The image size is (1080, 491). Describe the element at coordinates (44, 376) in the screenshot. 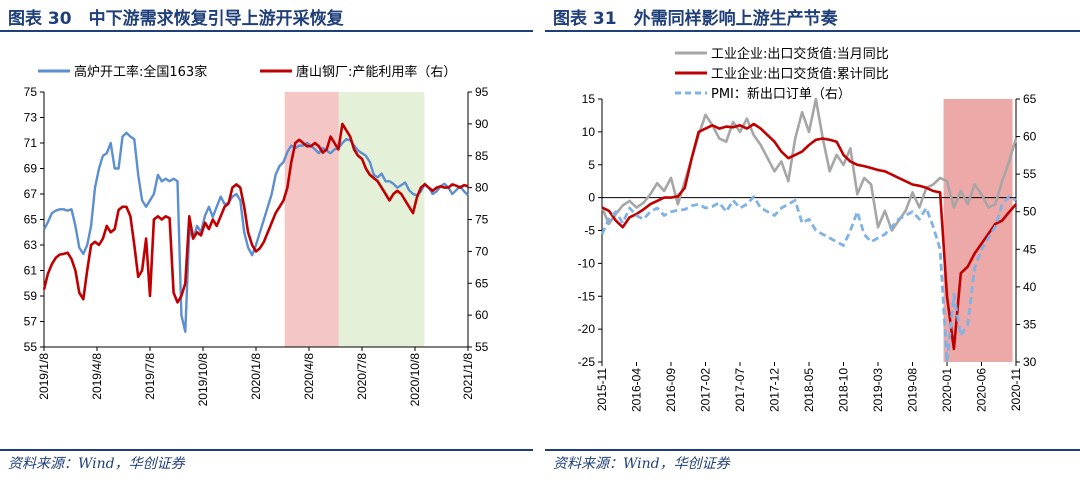

I see `x-tick-label: 2019/1/8` at that location.